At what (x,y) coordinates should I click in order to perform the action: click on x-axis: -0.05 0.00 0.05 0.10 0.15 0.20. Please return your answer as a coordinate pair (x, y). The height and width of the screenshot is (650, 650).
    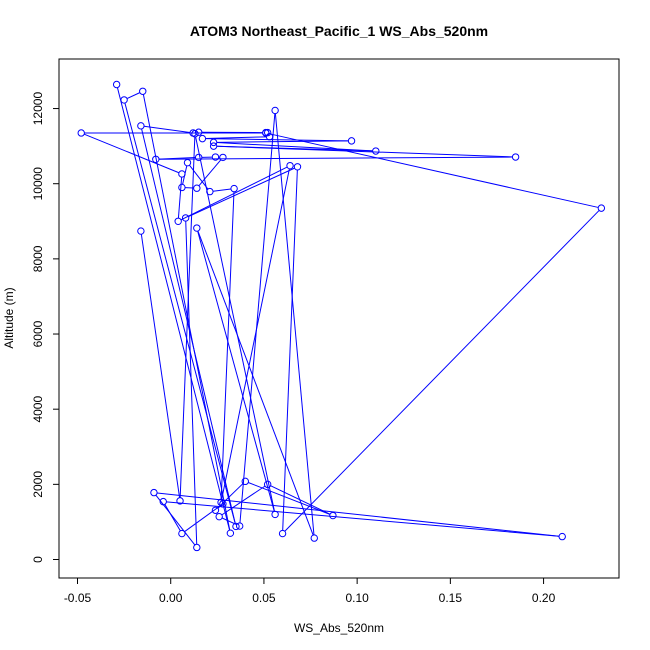
    Looking at the image, I should click on (310, 591).